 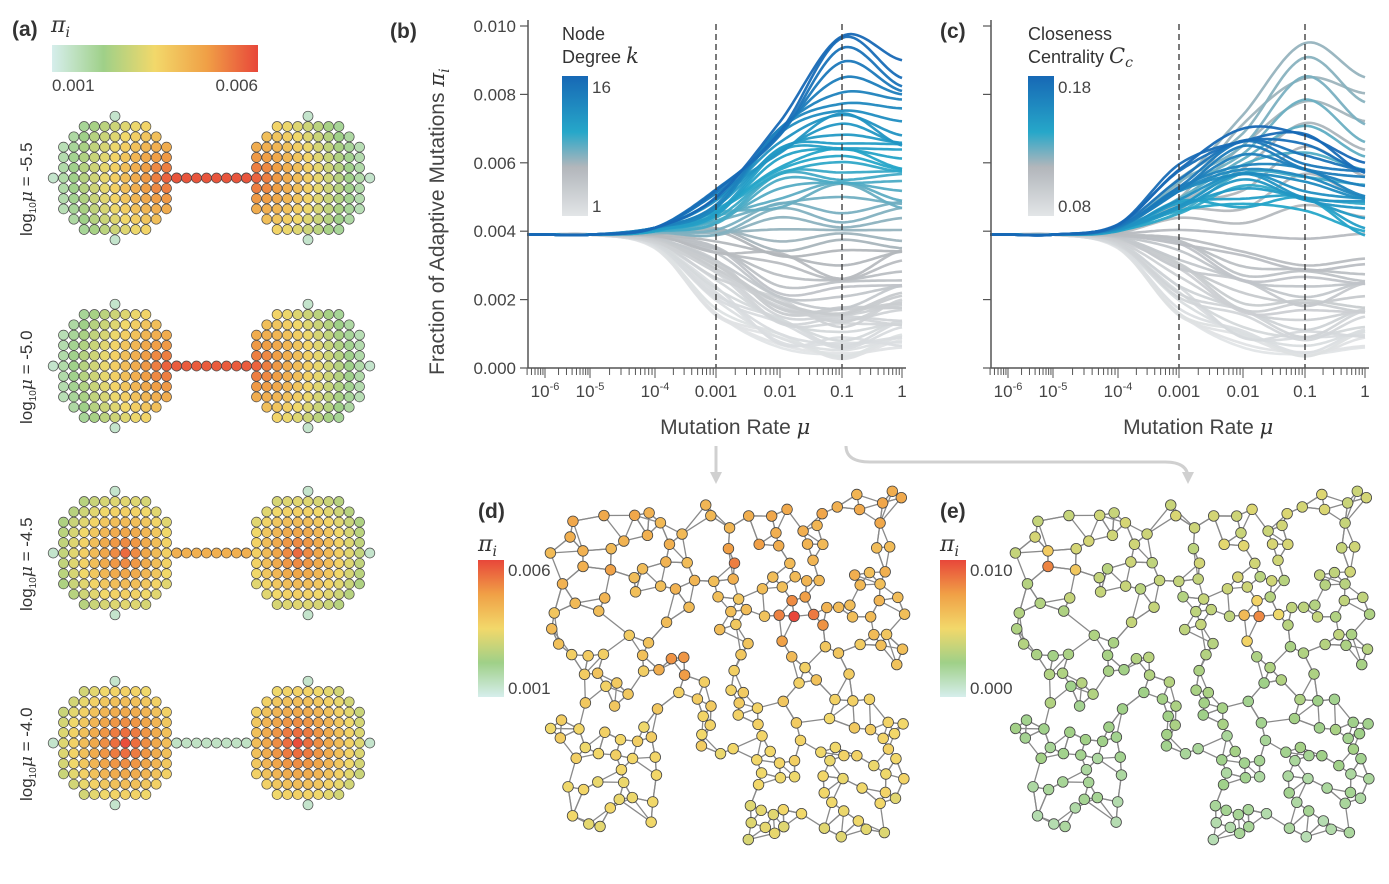 What do you see at coordinates (487, 546) in the screenshot?
I see `colorbar-d-title: πi` at bounding box center [487, 546].